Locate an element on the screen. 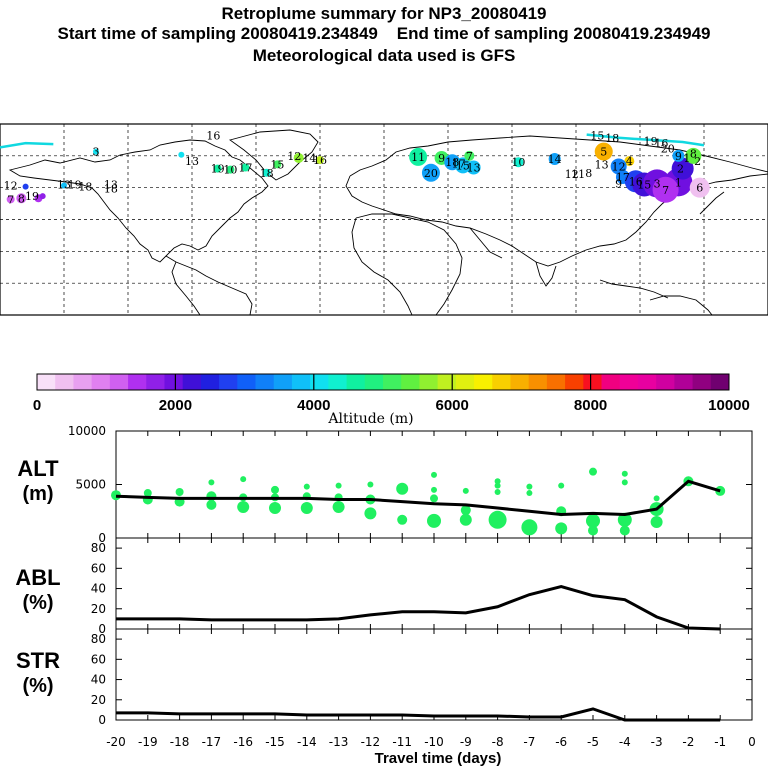 The width and height of the screenshot is (768, 768). colorbar-tick-label: 0 is located at coordinates (37, 405).